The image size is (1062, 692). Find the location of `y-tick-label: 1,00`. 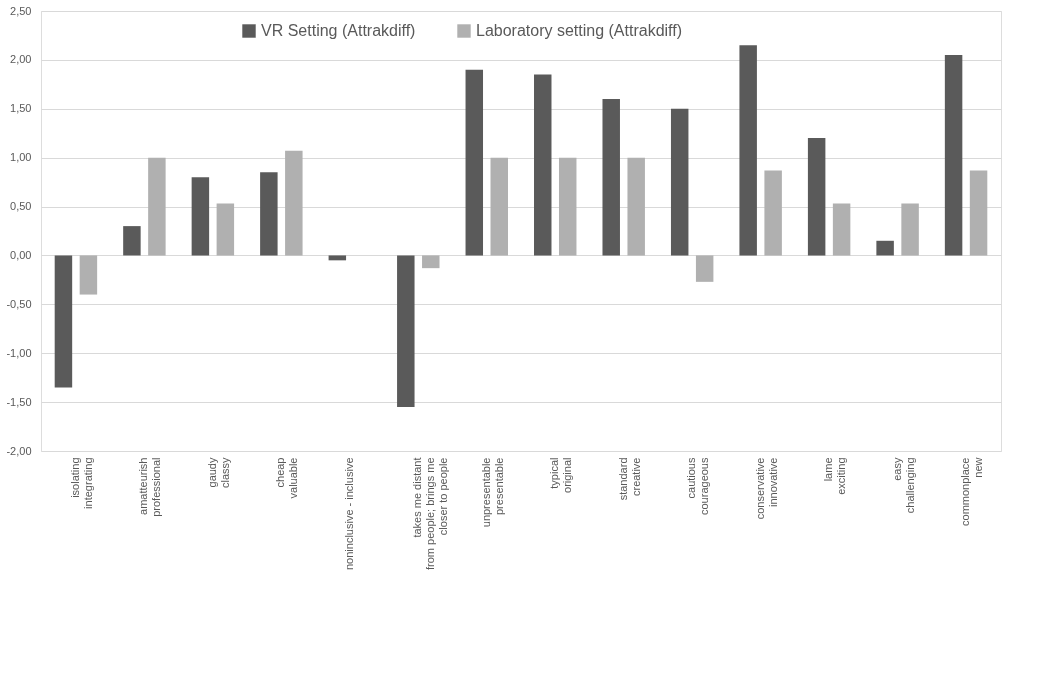

y-tick-label: 1,00 is located at coordinates (21, 157).